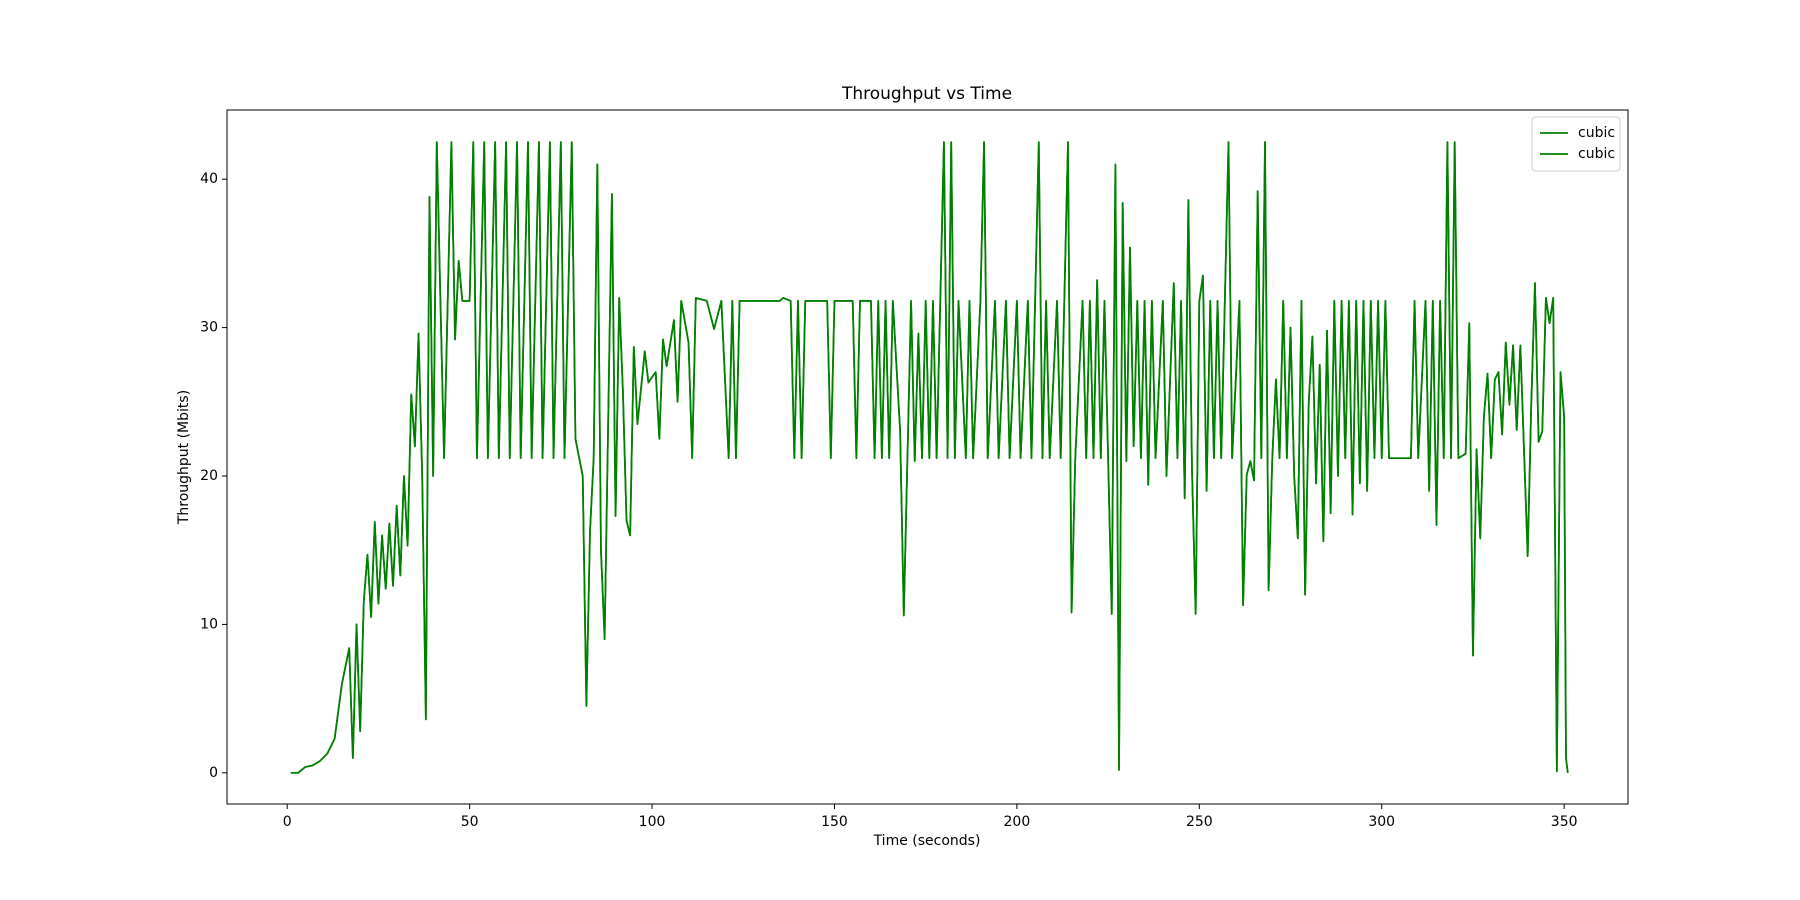 The height and width of the screenshot is (900, 1800). Describe the element at coordinates (184, 457) in the screenshot. I see `y-axis-label: Throughput (Mbits)` at that location.